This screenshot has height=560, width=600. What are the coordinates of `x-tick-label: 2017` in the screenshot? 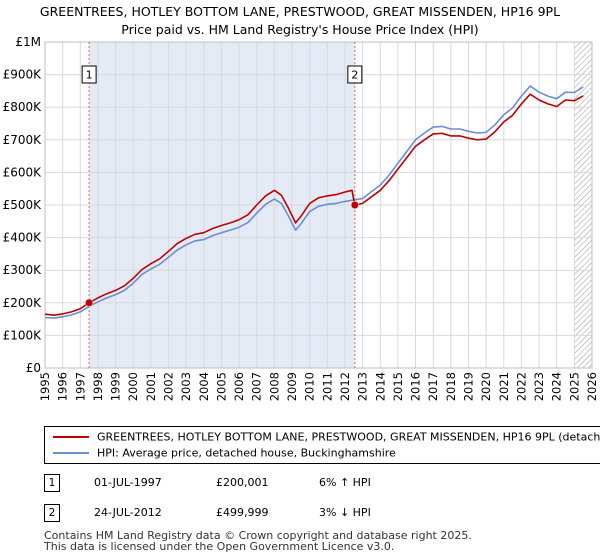 It's located at (433, 386).